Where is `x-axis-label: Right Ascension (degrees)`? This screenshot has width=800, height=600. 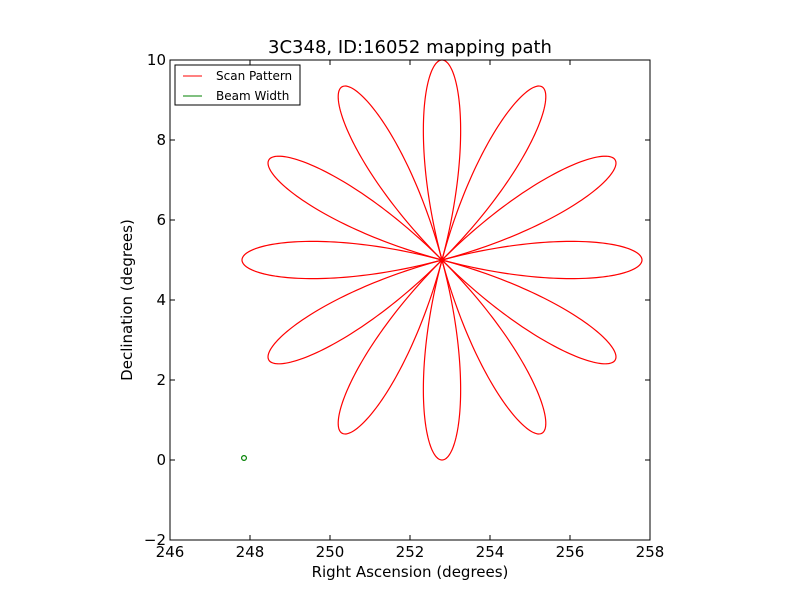
x-axis-label: Right Ascension (degrees) is located at coordinates (410, 572).